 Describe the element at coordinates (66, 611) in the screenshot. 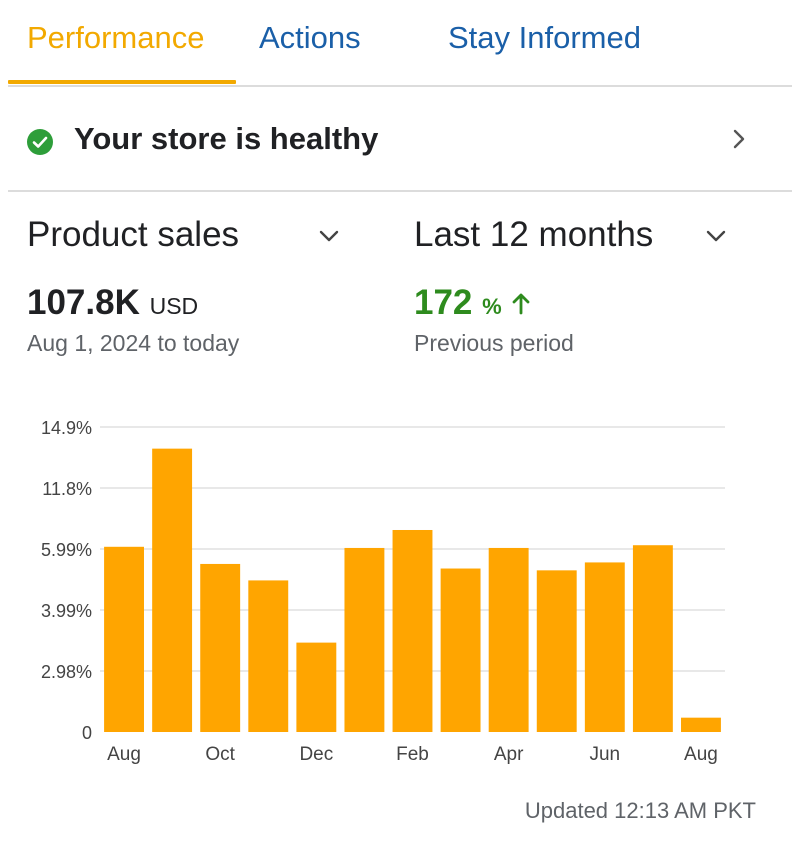

I see `y-tick-label: 3.99%` at that location.